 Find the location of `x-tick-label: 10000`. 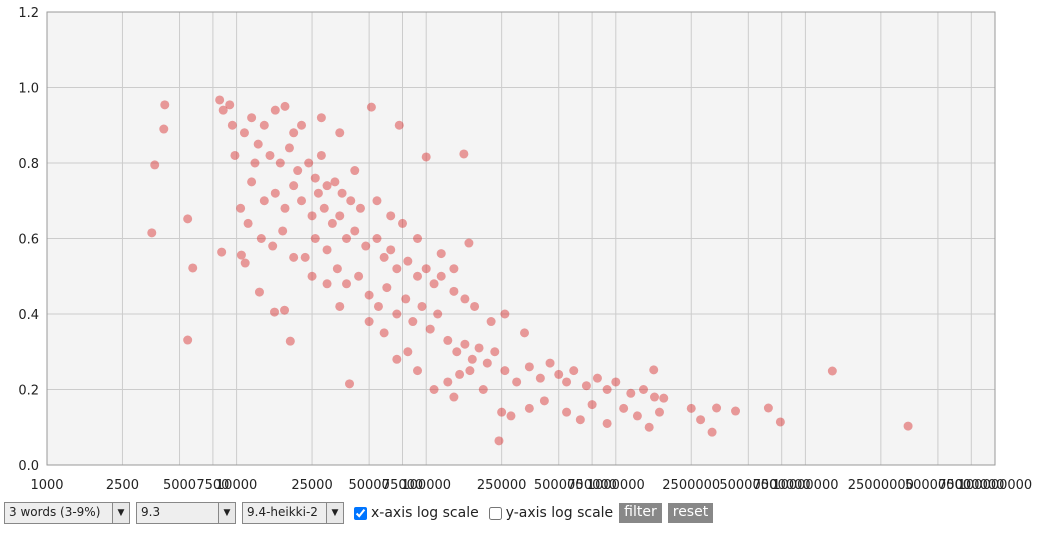

x-tick-label: 10000 is located at coordinates (236, 485).